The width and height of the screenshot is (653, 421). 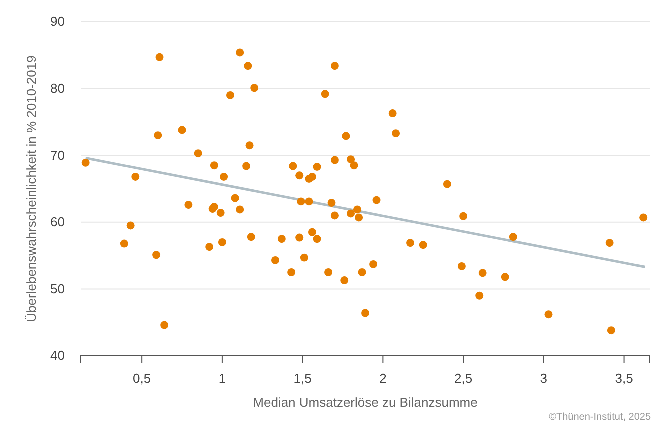 I want to click on x-tick-label: 1, so click(x=222, y=378).